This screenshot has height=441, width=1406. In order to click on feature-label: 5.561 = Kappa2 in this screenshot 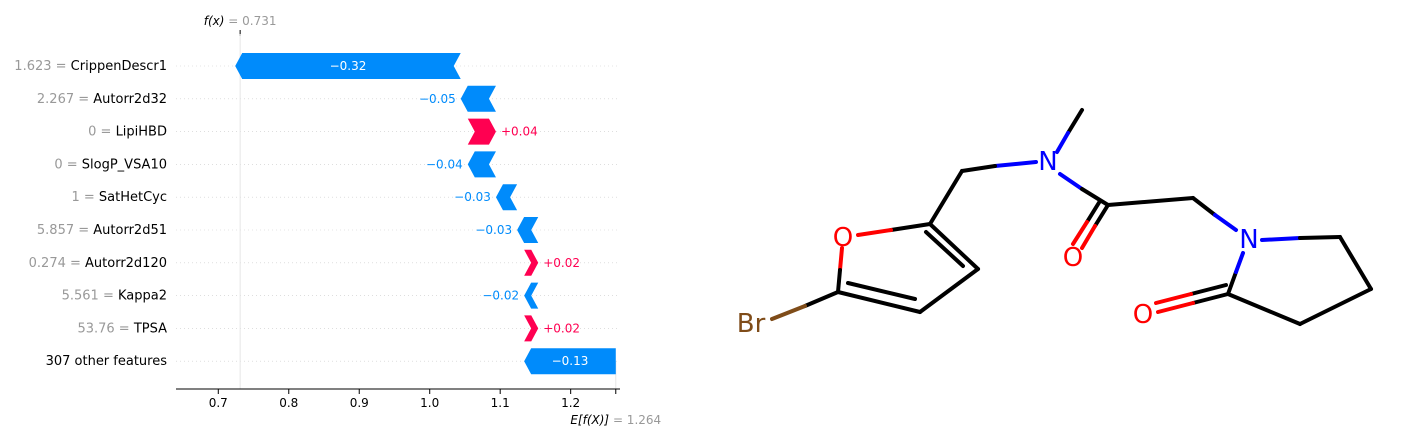, I will do `click(114, 295)`.